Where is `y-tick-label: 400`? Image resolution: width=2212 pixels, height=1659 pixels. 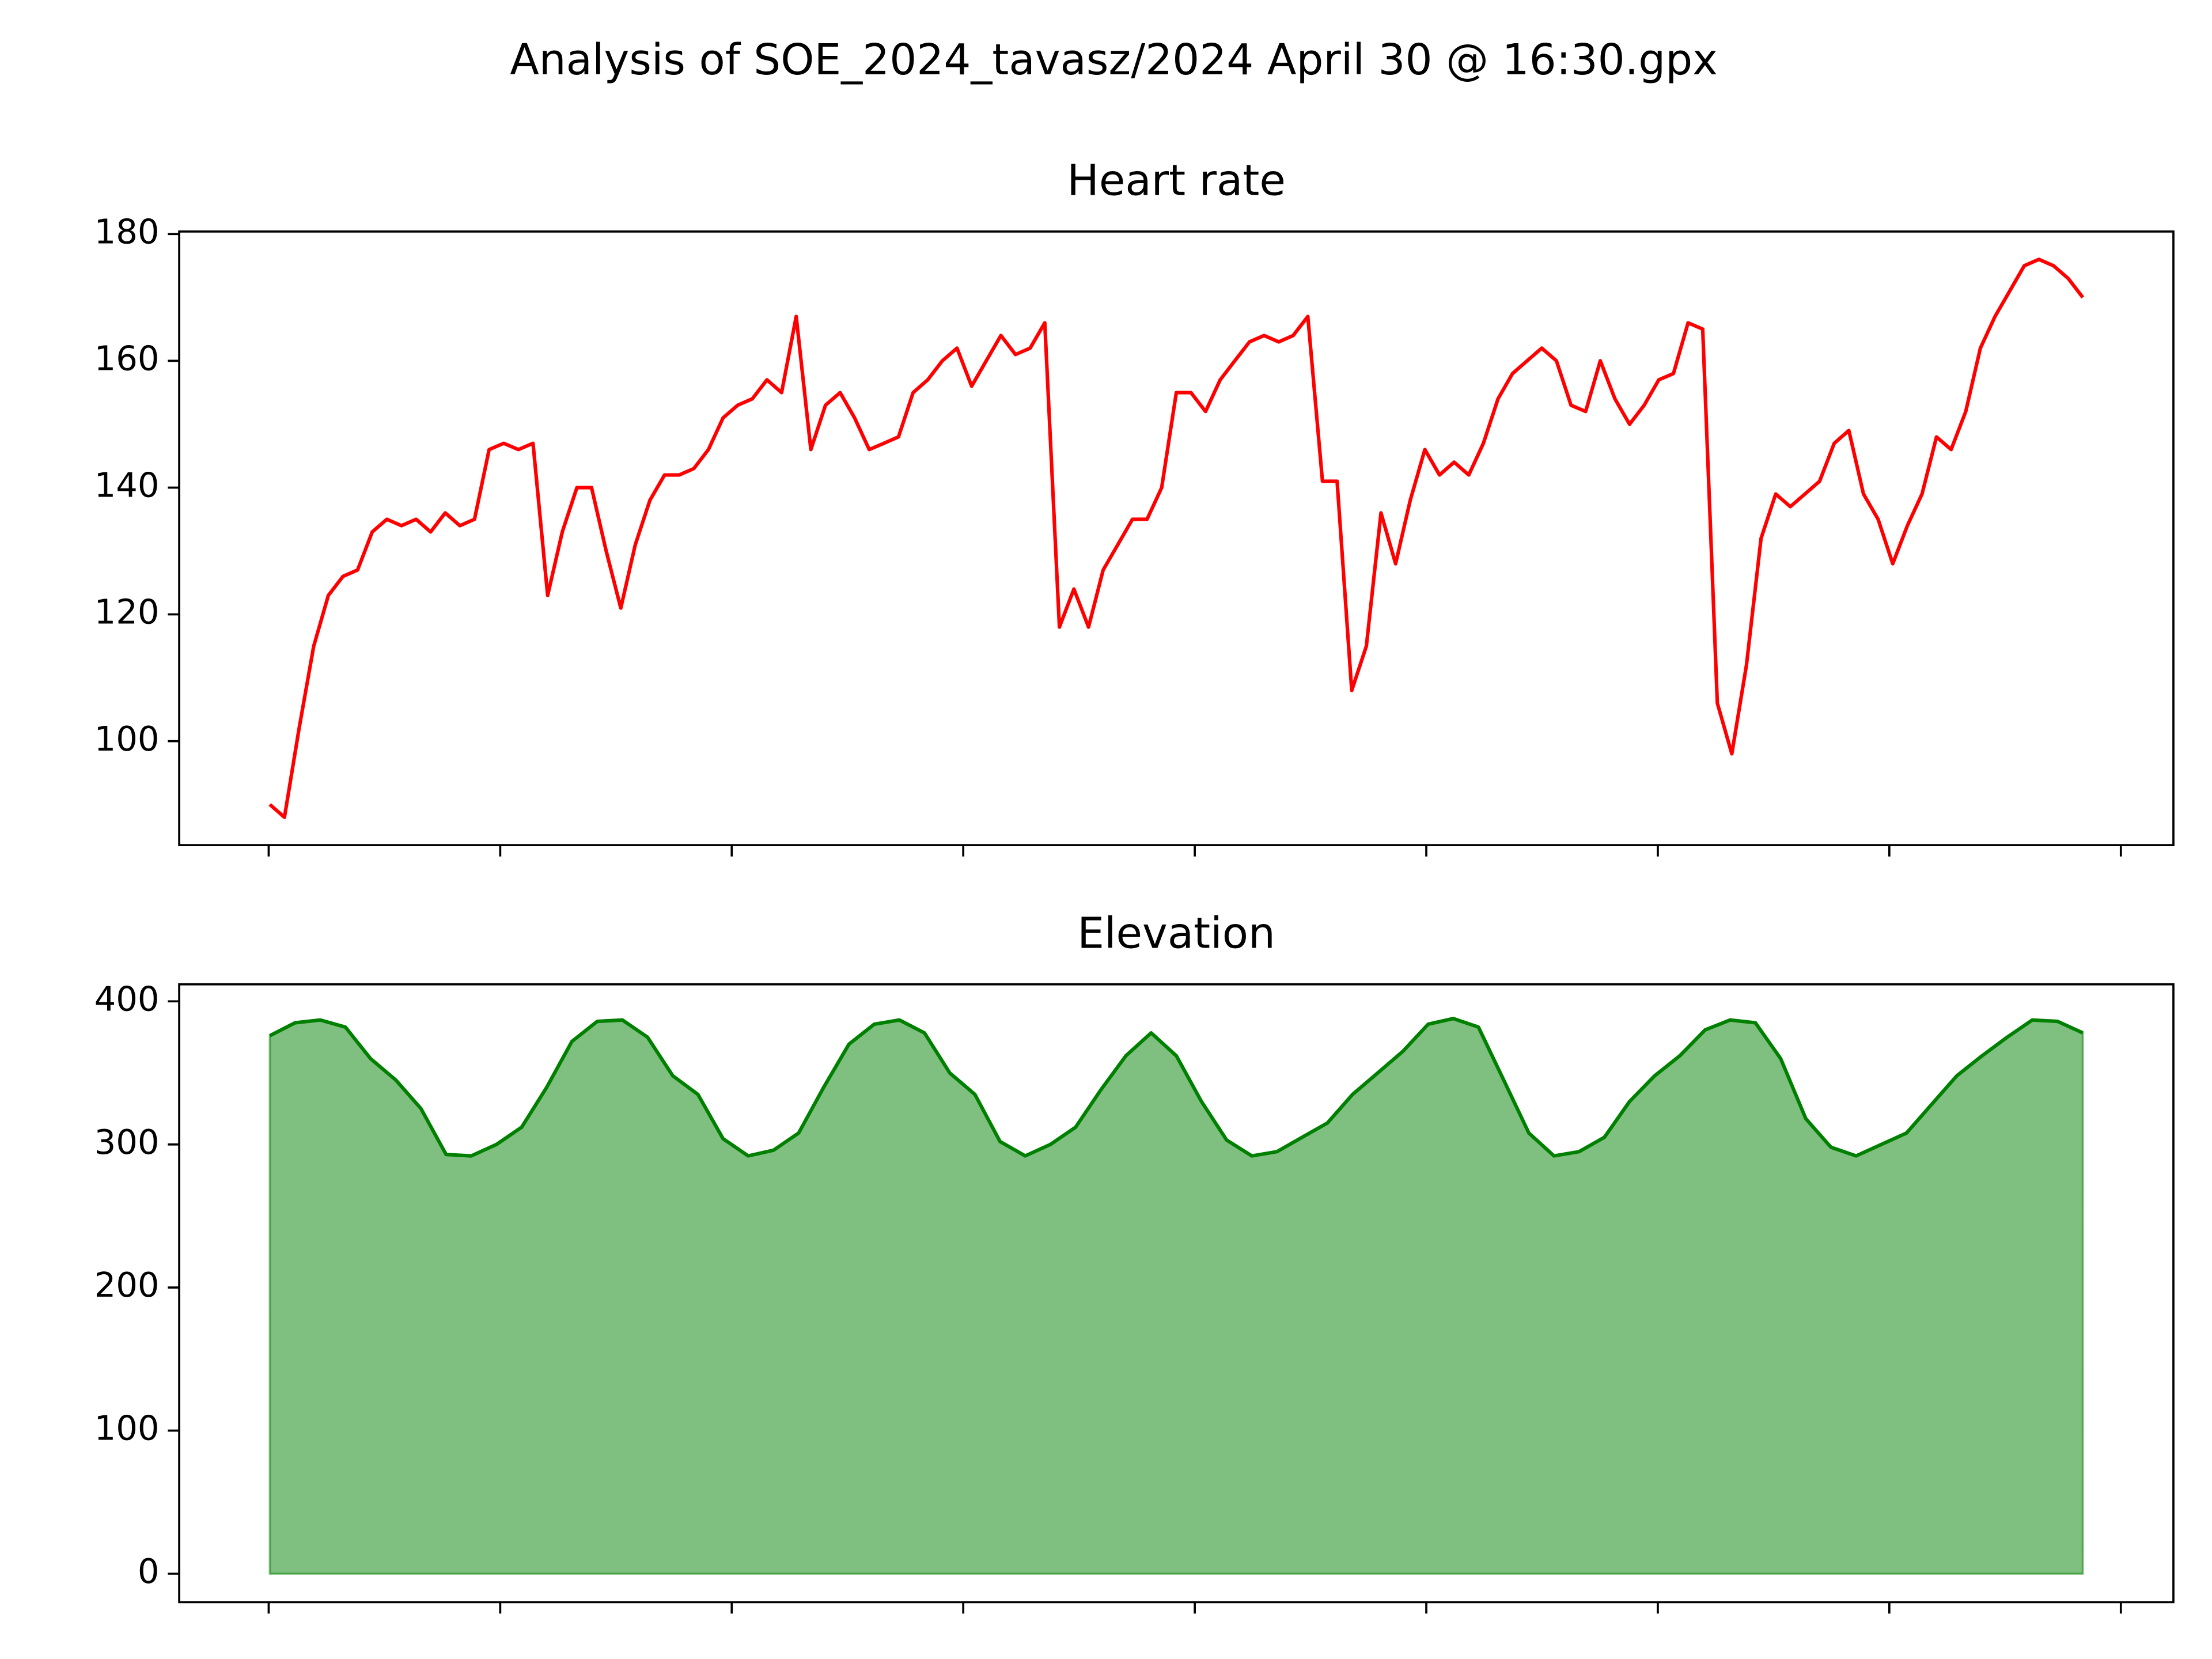 y-tick-label: 400 is located at coordinates (127, 998).